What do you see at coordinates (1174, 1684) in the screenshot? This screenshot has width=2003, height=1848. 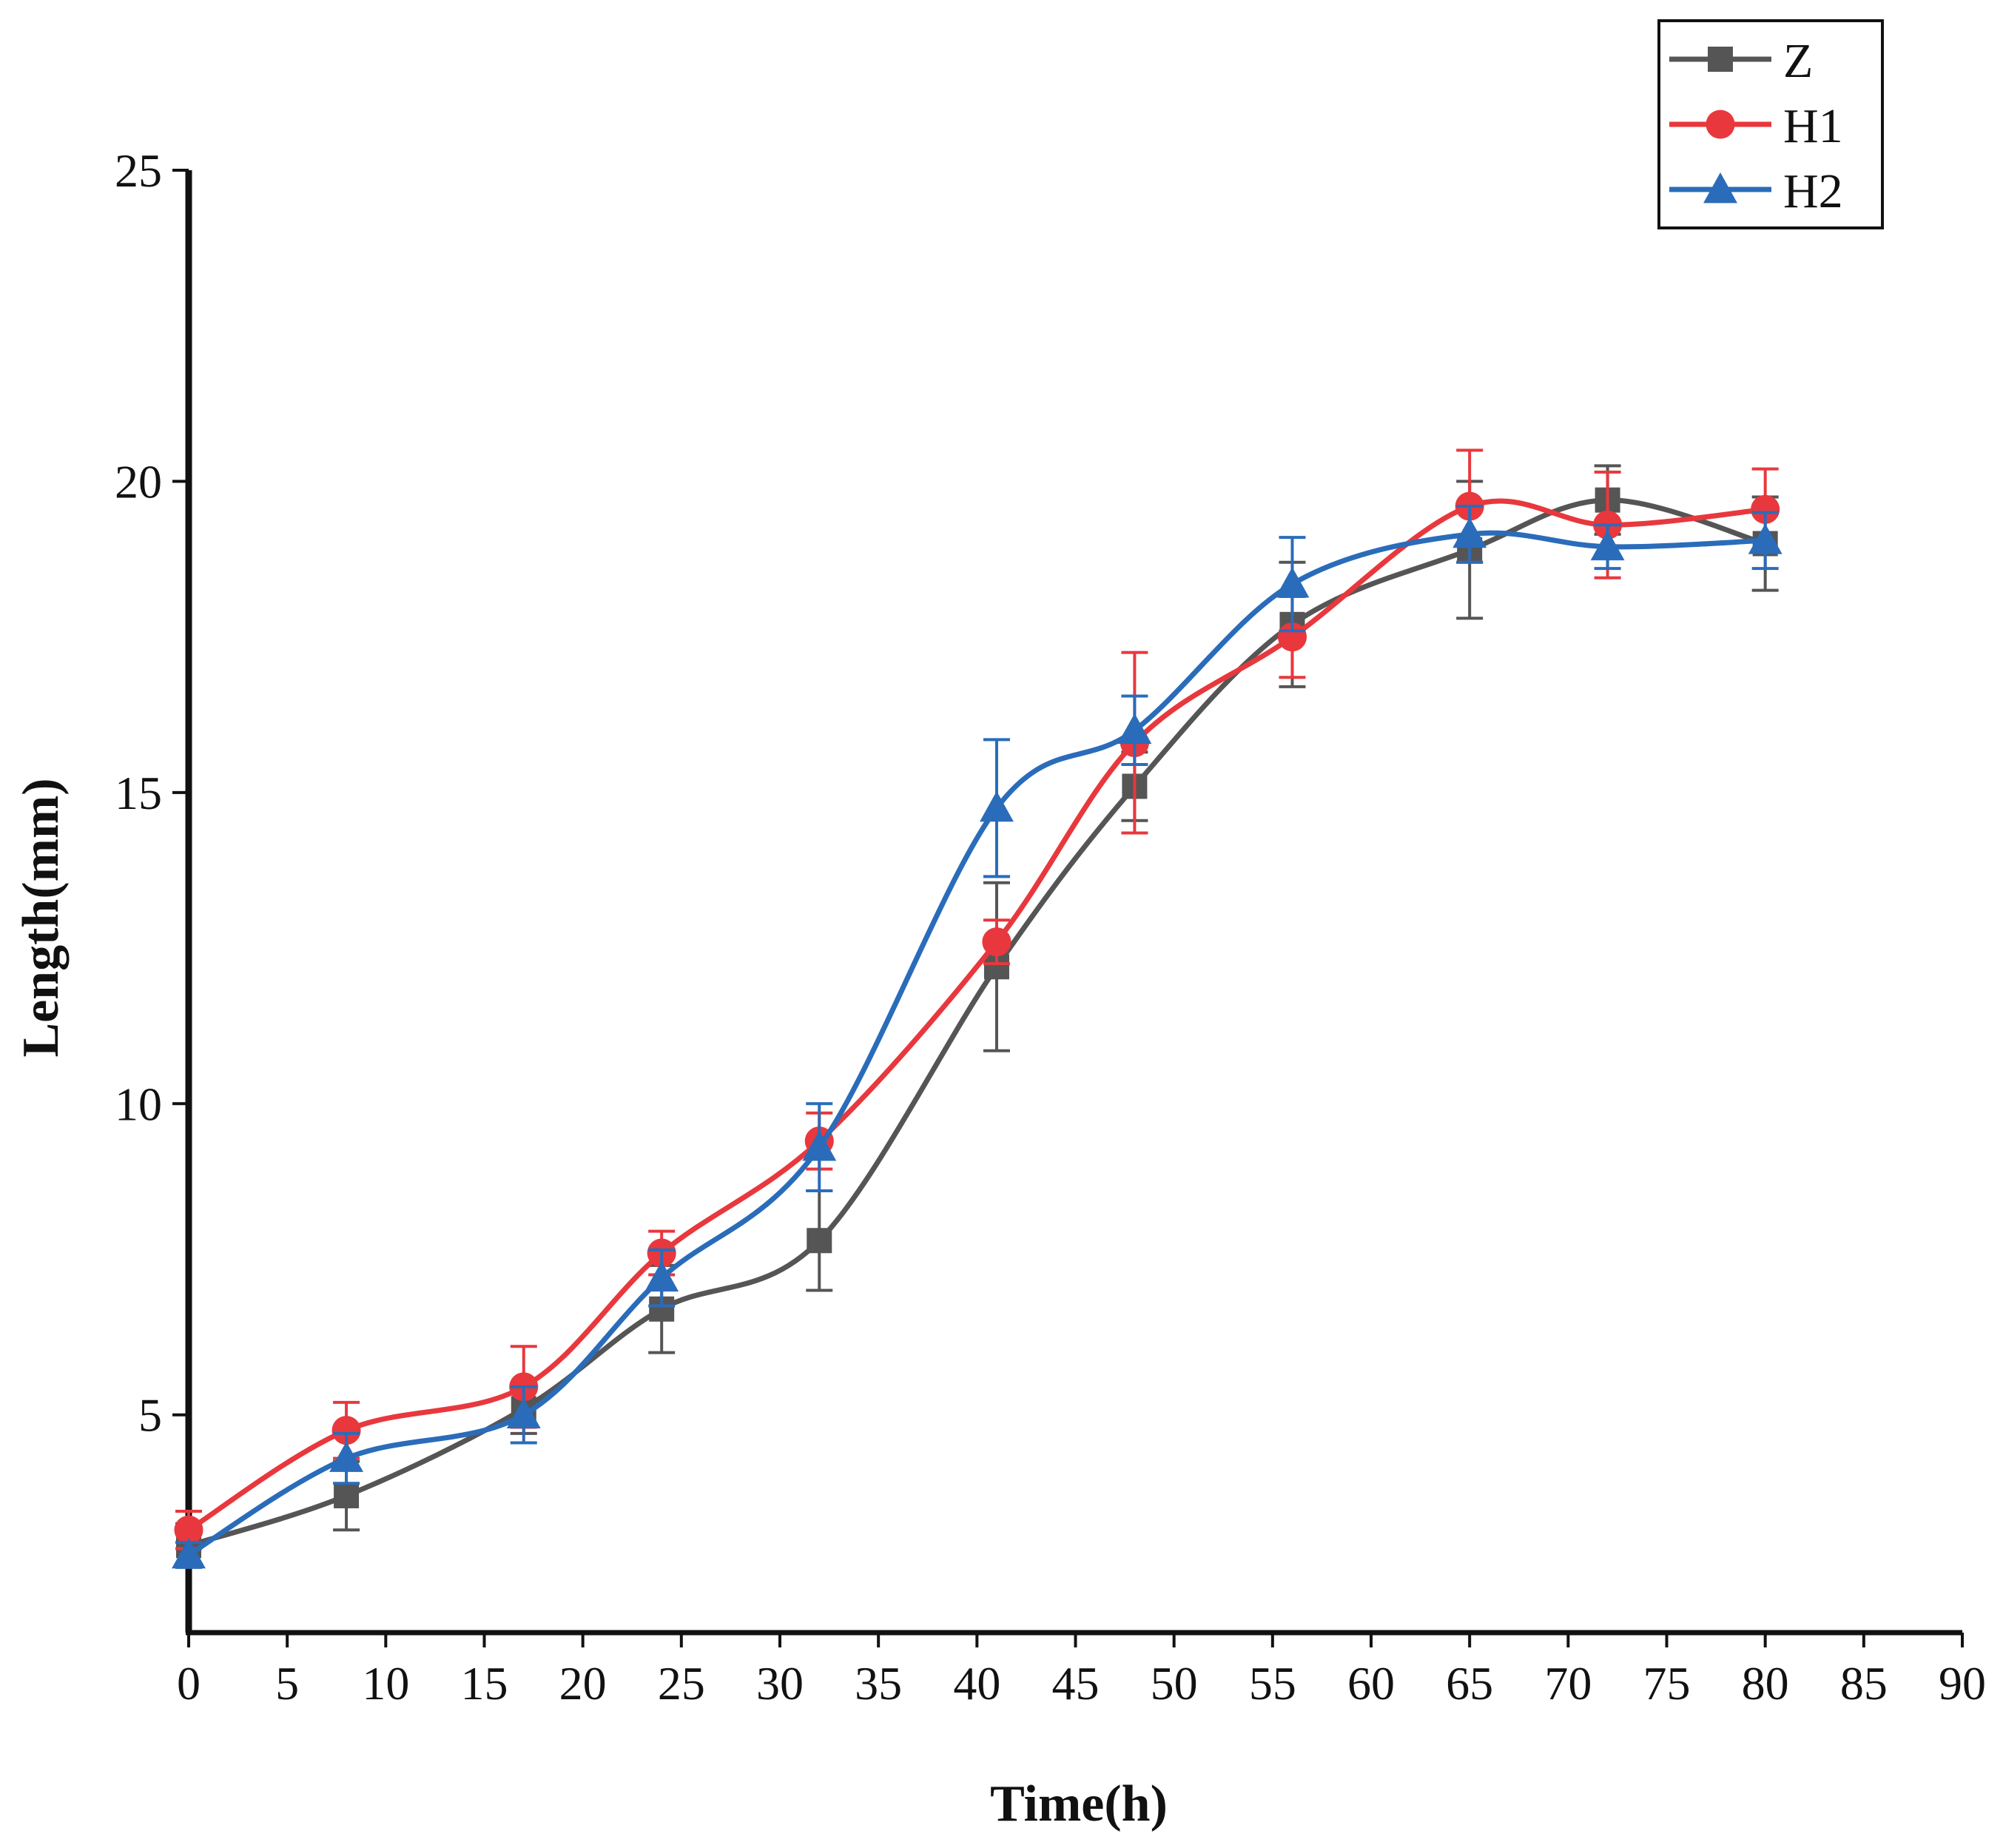 I see `x-tick-label: 50` at bounding box center [1174, 1684].